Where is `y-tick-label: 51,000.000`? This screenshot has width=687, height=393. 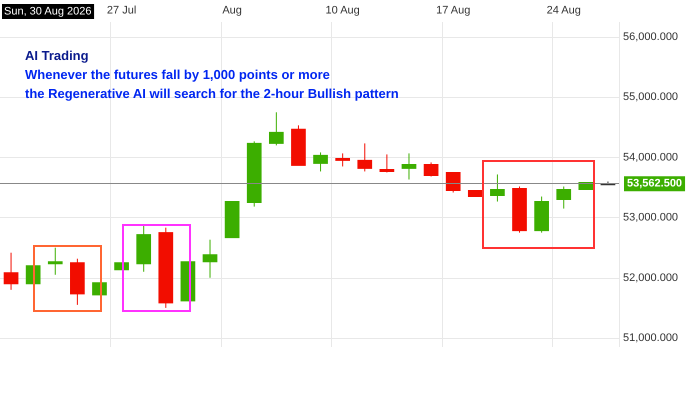 y-tick-label: 51,000.000 is located at coordinates (650, 338).